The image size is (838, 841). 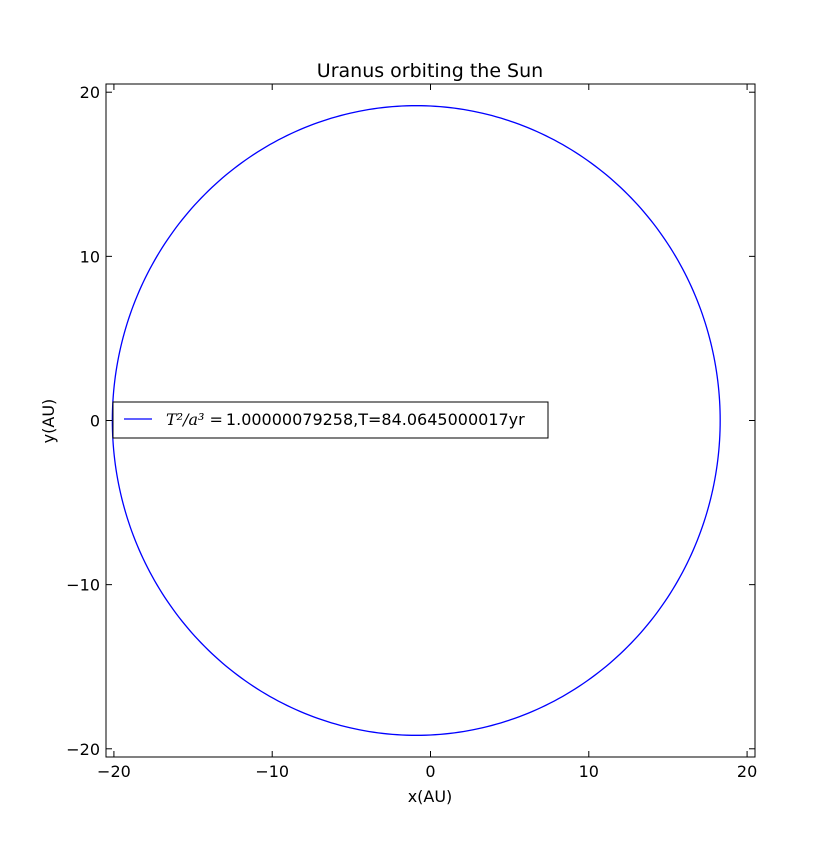 What do you see at coordinates (747, 771) in the screenshot?
I see `x-tick-label: 20` at bounding box center [747, 771].